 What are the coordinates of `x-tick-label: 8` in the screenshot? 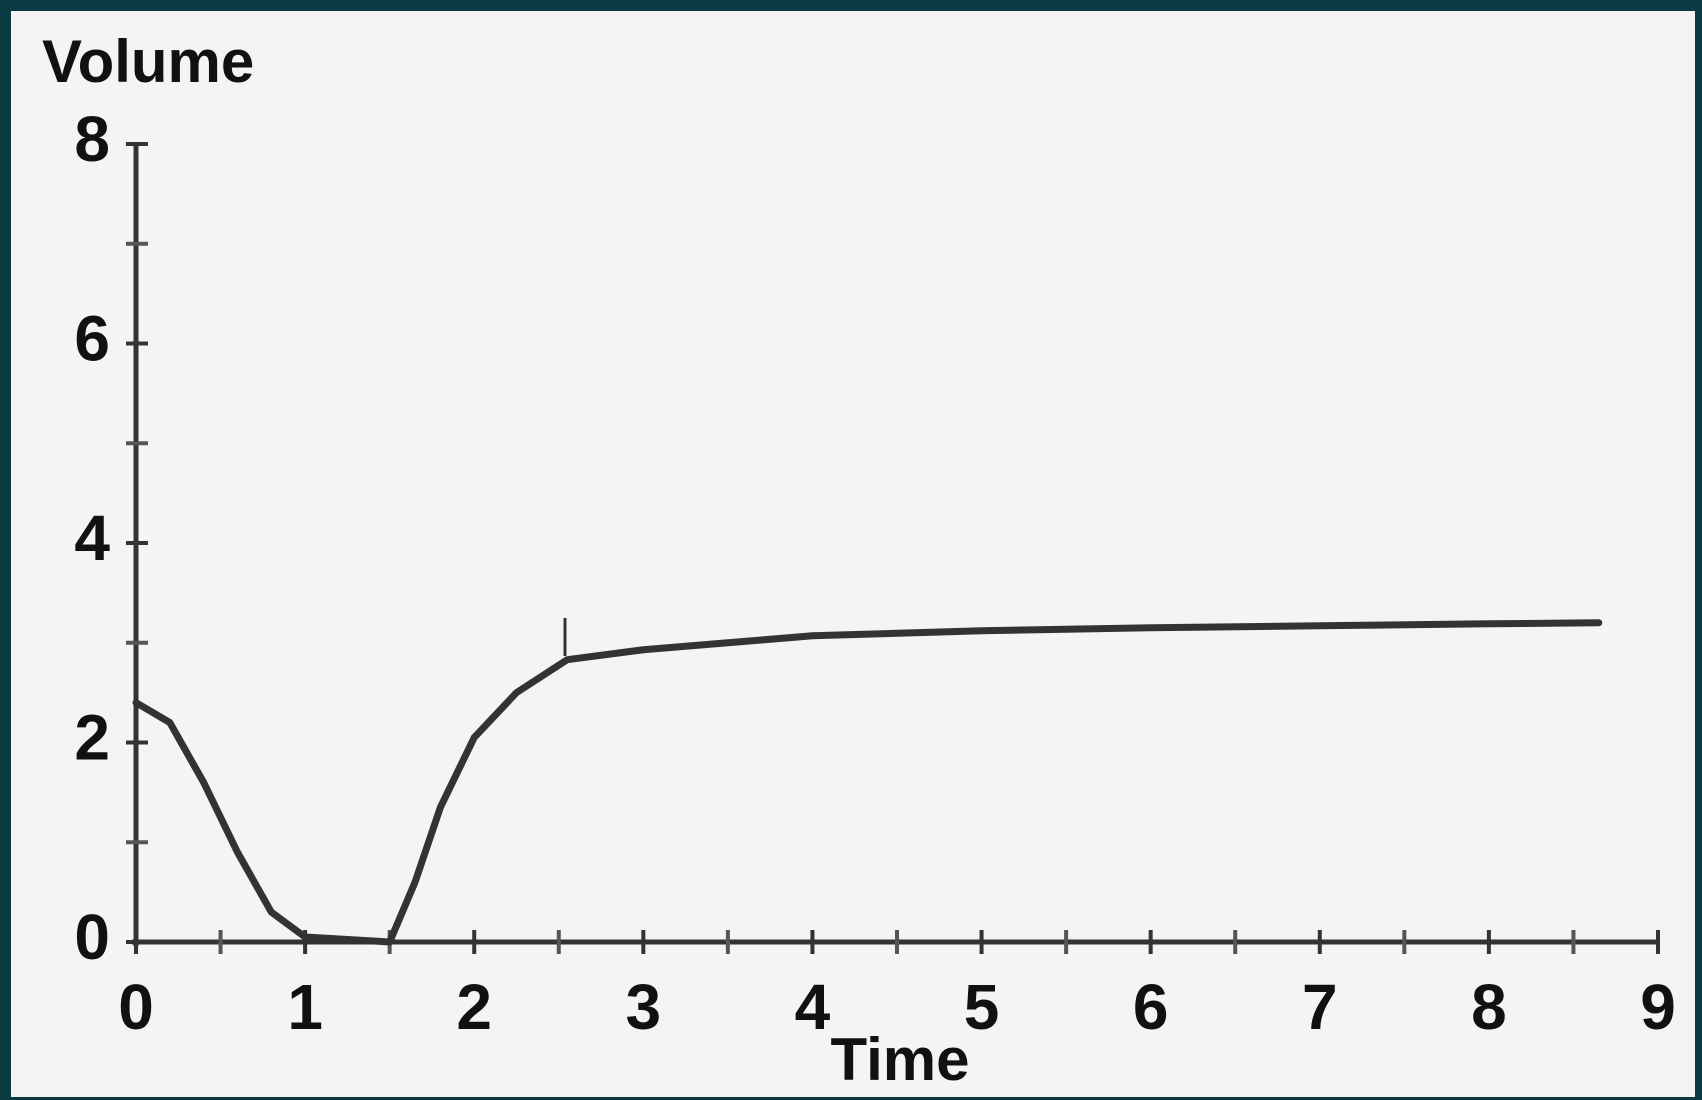 It's located at (1489, 1007).